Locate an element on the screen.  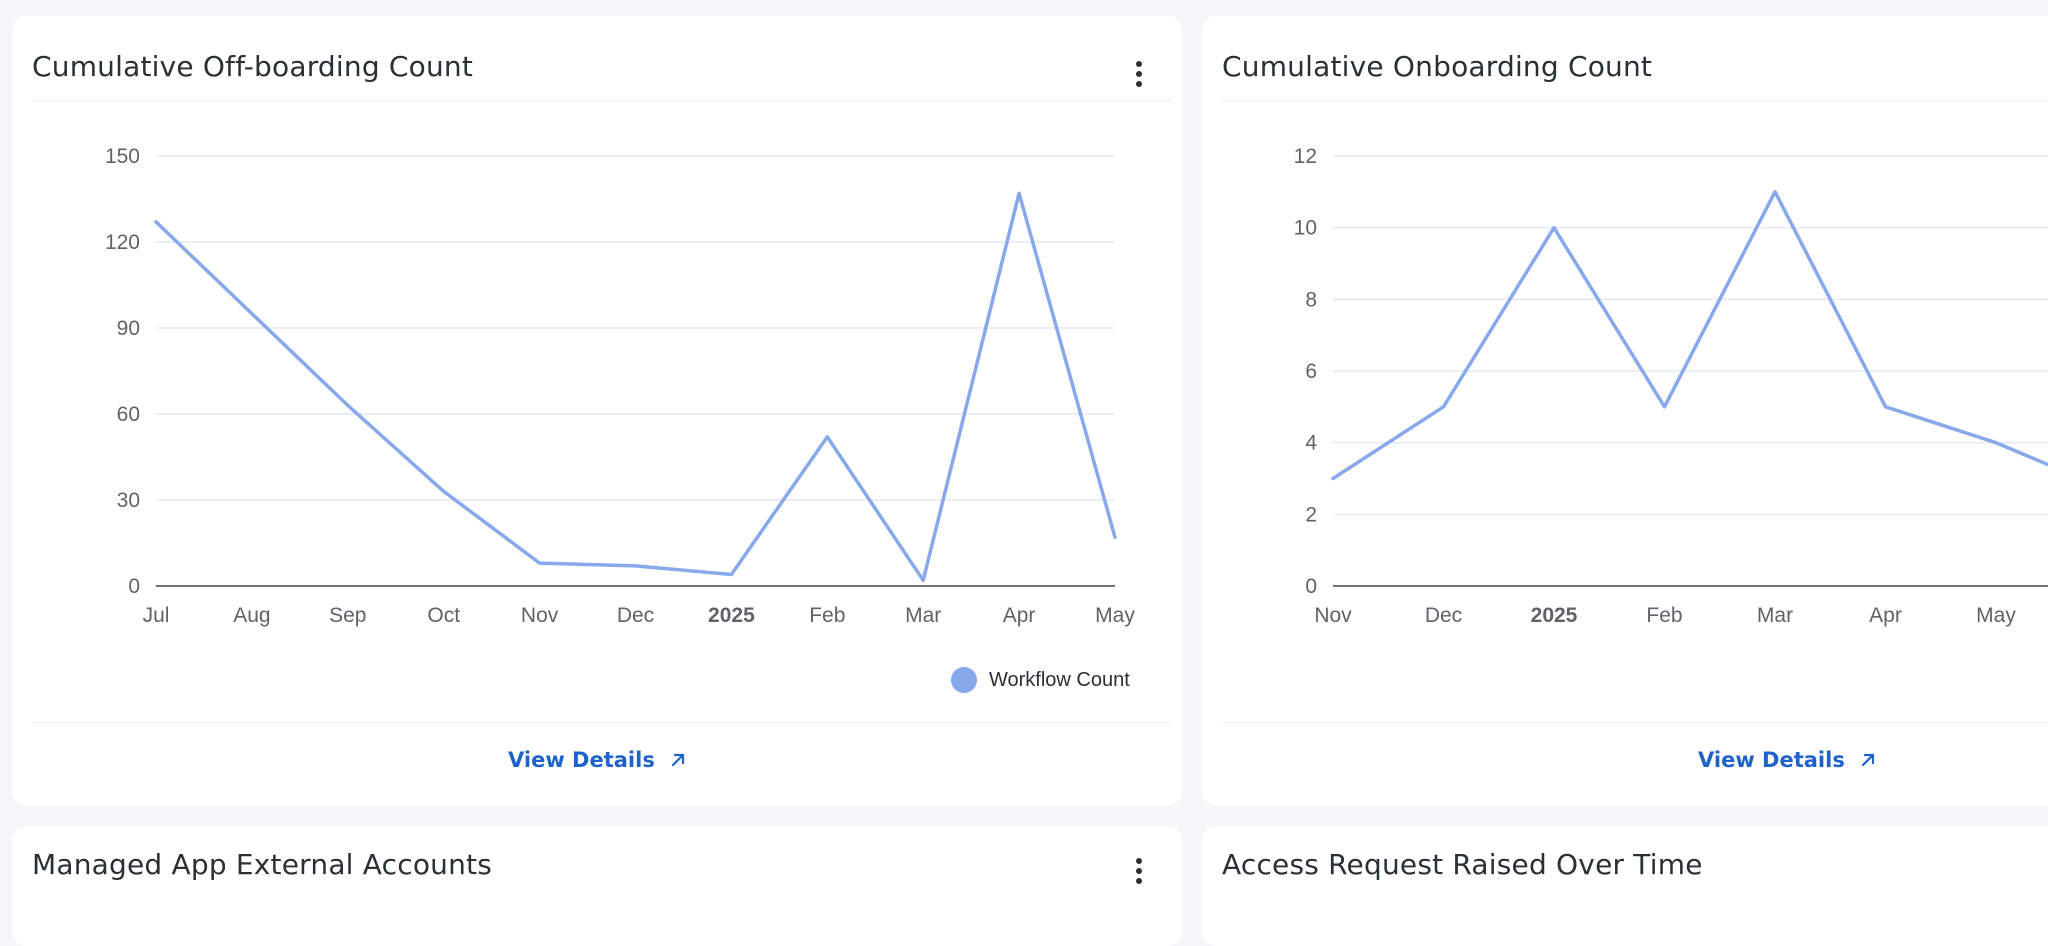
view-details-link: View Details is located at coordinates (1787, 760).